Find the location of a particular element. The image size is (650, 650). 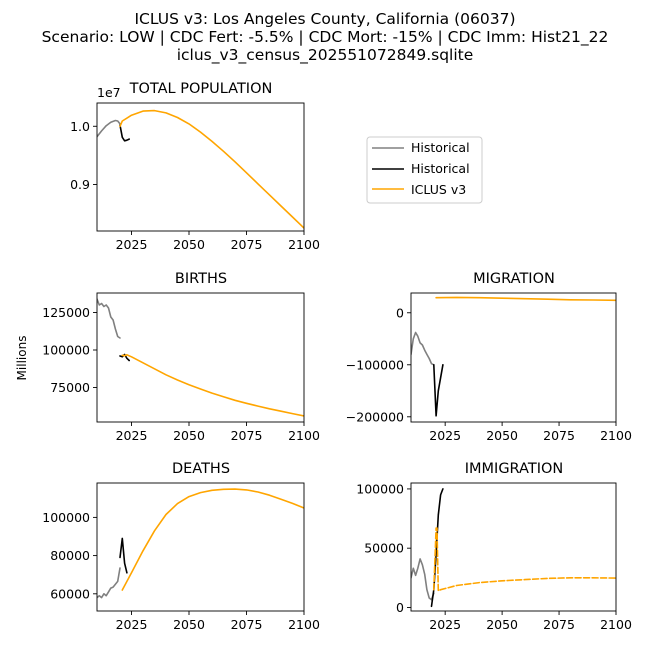

legend-label-iclus: ICLUS v3 is located at coordinates (438, 189).